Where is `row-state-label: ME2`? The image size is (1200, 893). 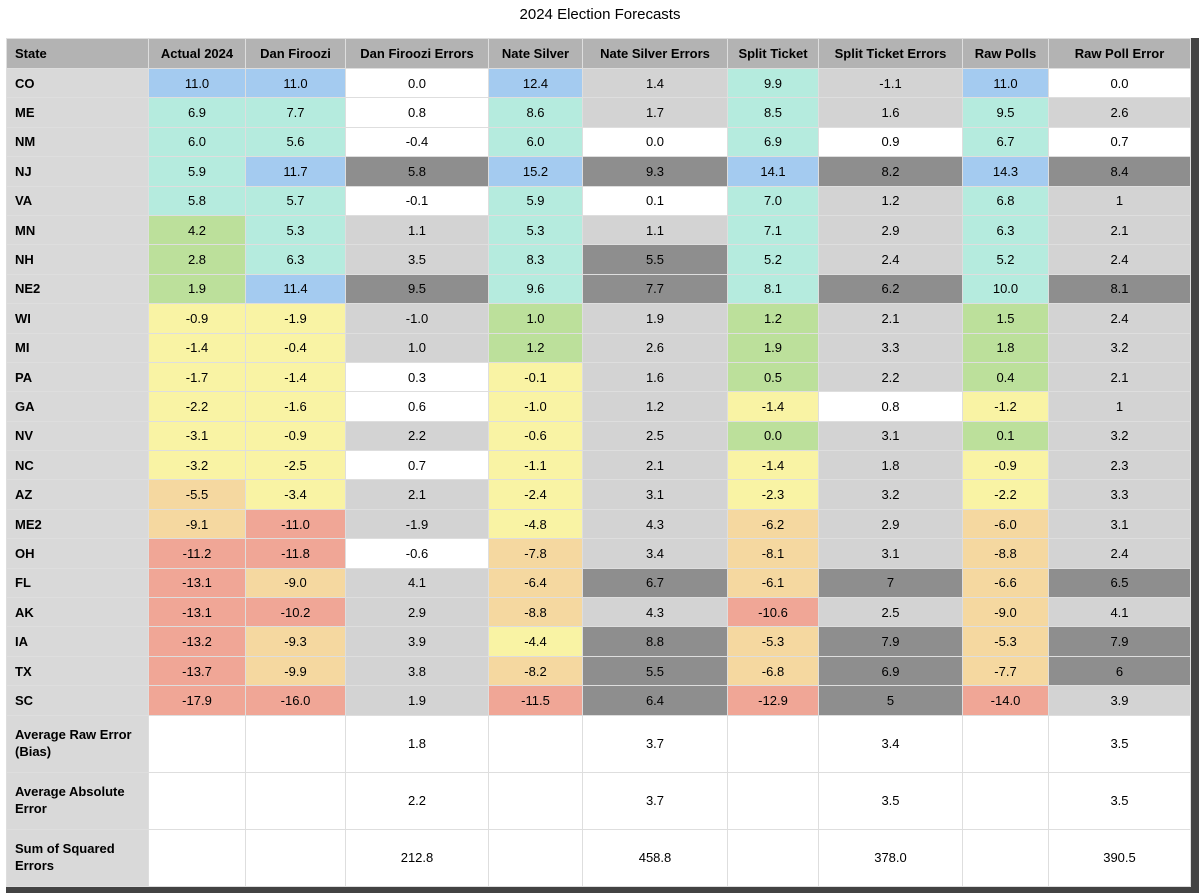 row-state-label: ME2 is located at coordinates (77, 524).